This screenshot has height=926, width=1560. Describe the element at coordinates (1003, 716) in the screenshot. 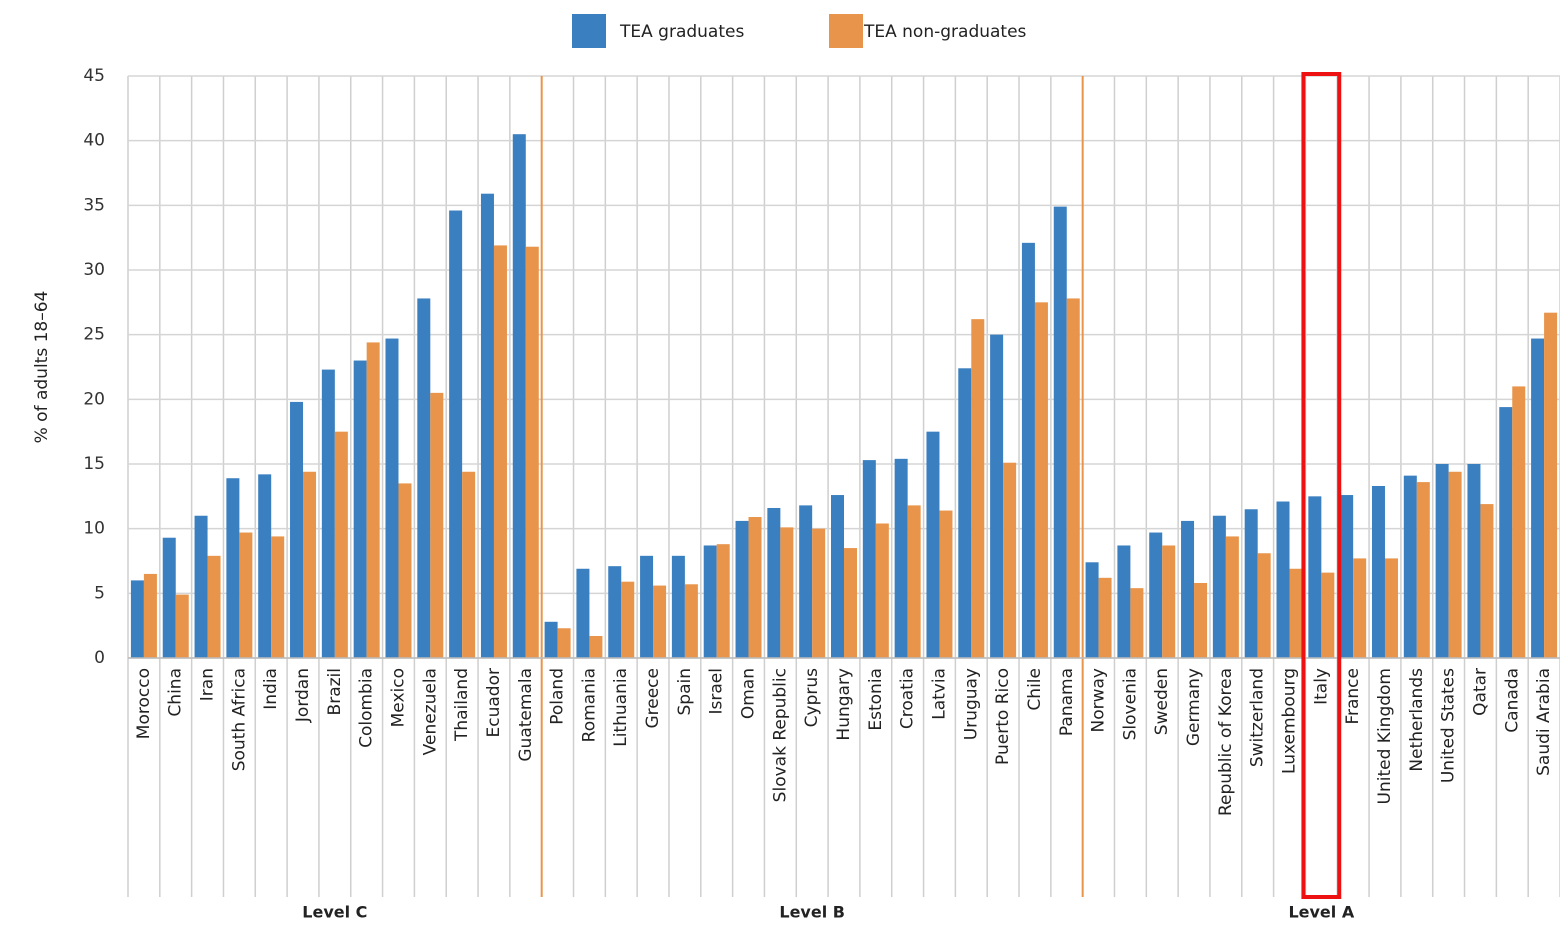

I see `x-tick-label: Puerto Rico` at that location.